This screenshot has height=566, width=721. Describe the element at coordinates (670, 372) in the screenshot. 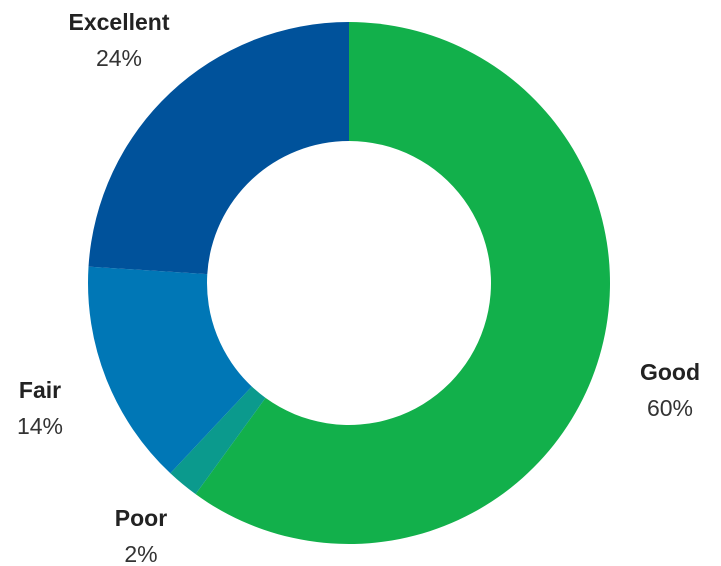

I see `slice-label-good: Good` at that location.